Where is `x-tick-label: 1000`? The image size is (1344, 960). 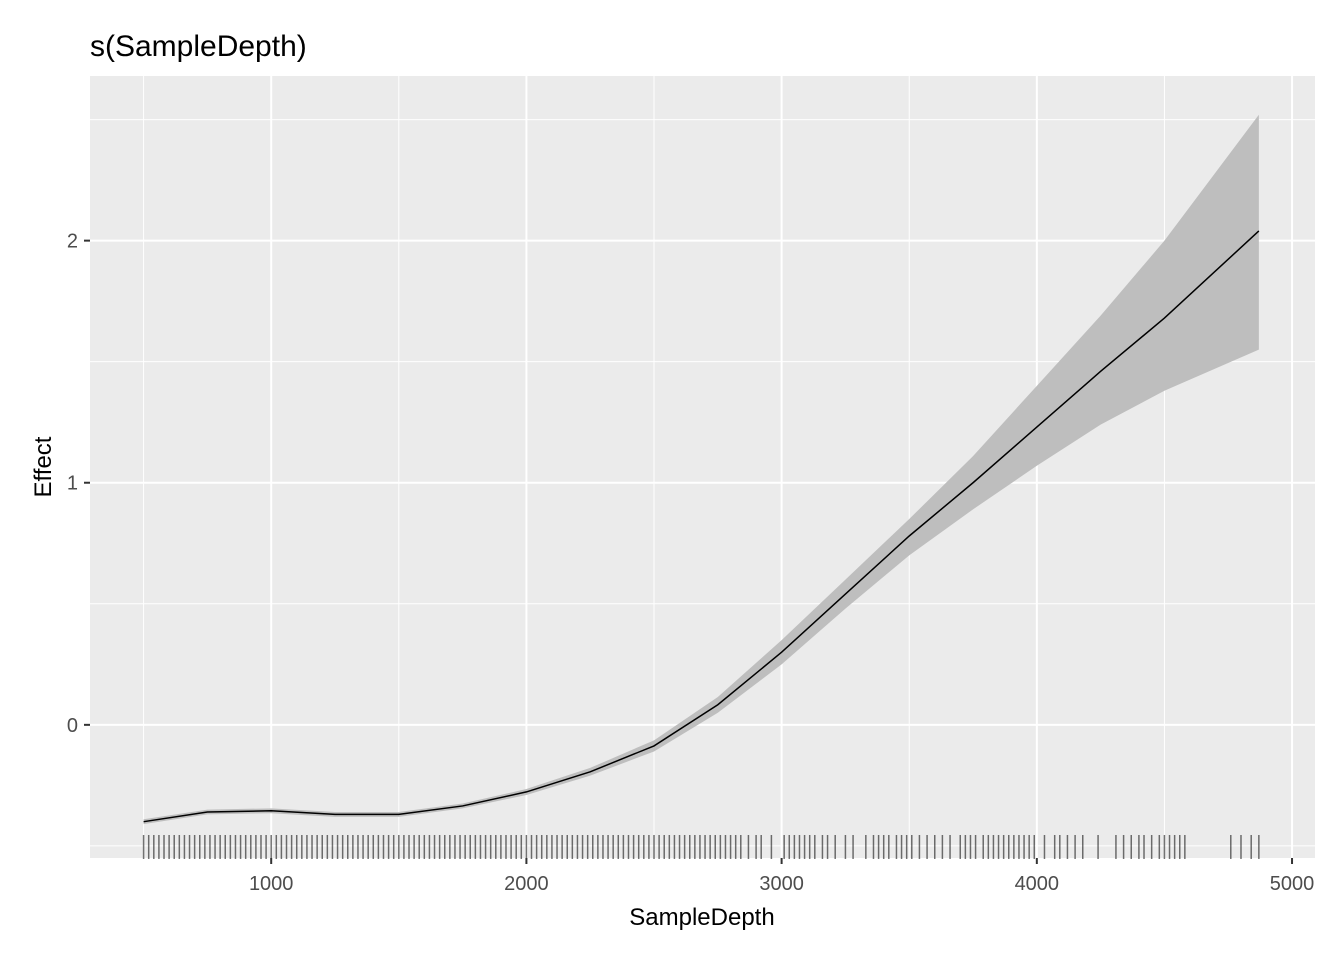 x-tick-label: 1000 is located at coordinates (271, 884).